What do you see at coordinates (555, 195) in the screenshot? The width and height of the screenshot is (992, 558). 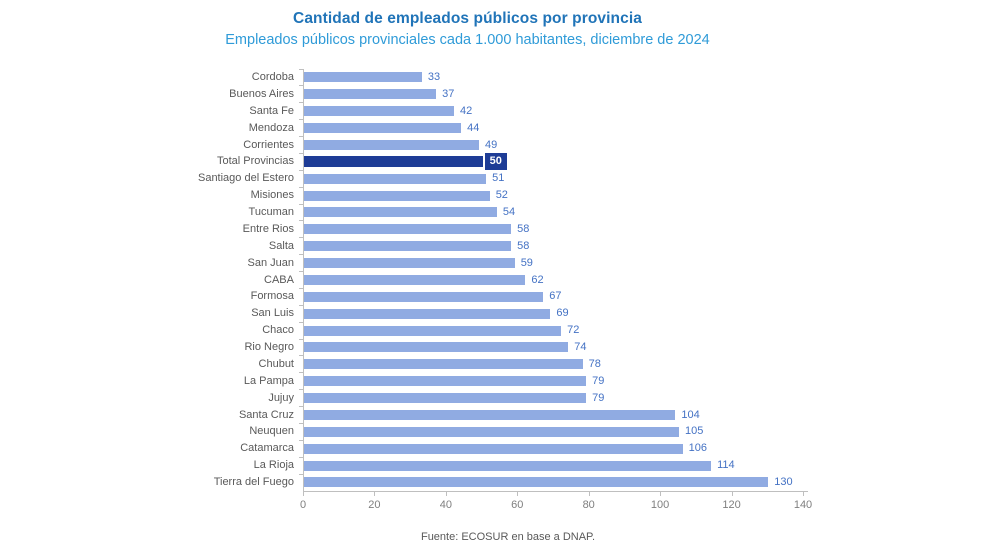 I see `bar-track: 52` at bounding box center [555, 195].